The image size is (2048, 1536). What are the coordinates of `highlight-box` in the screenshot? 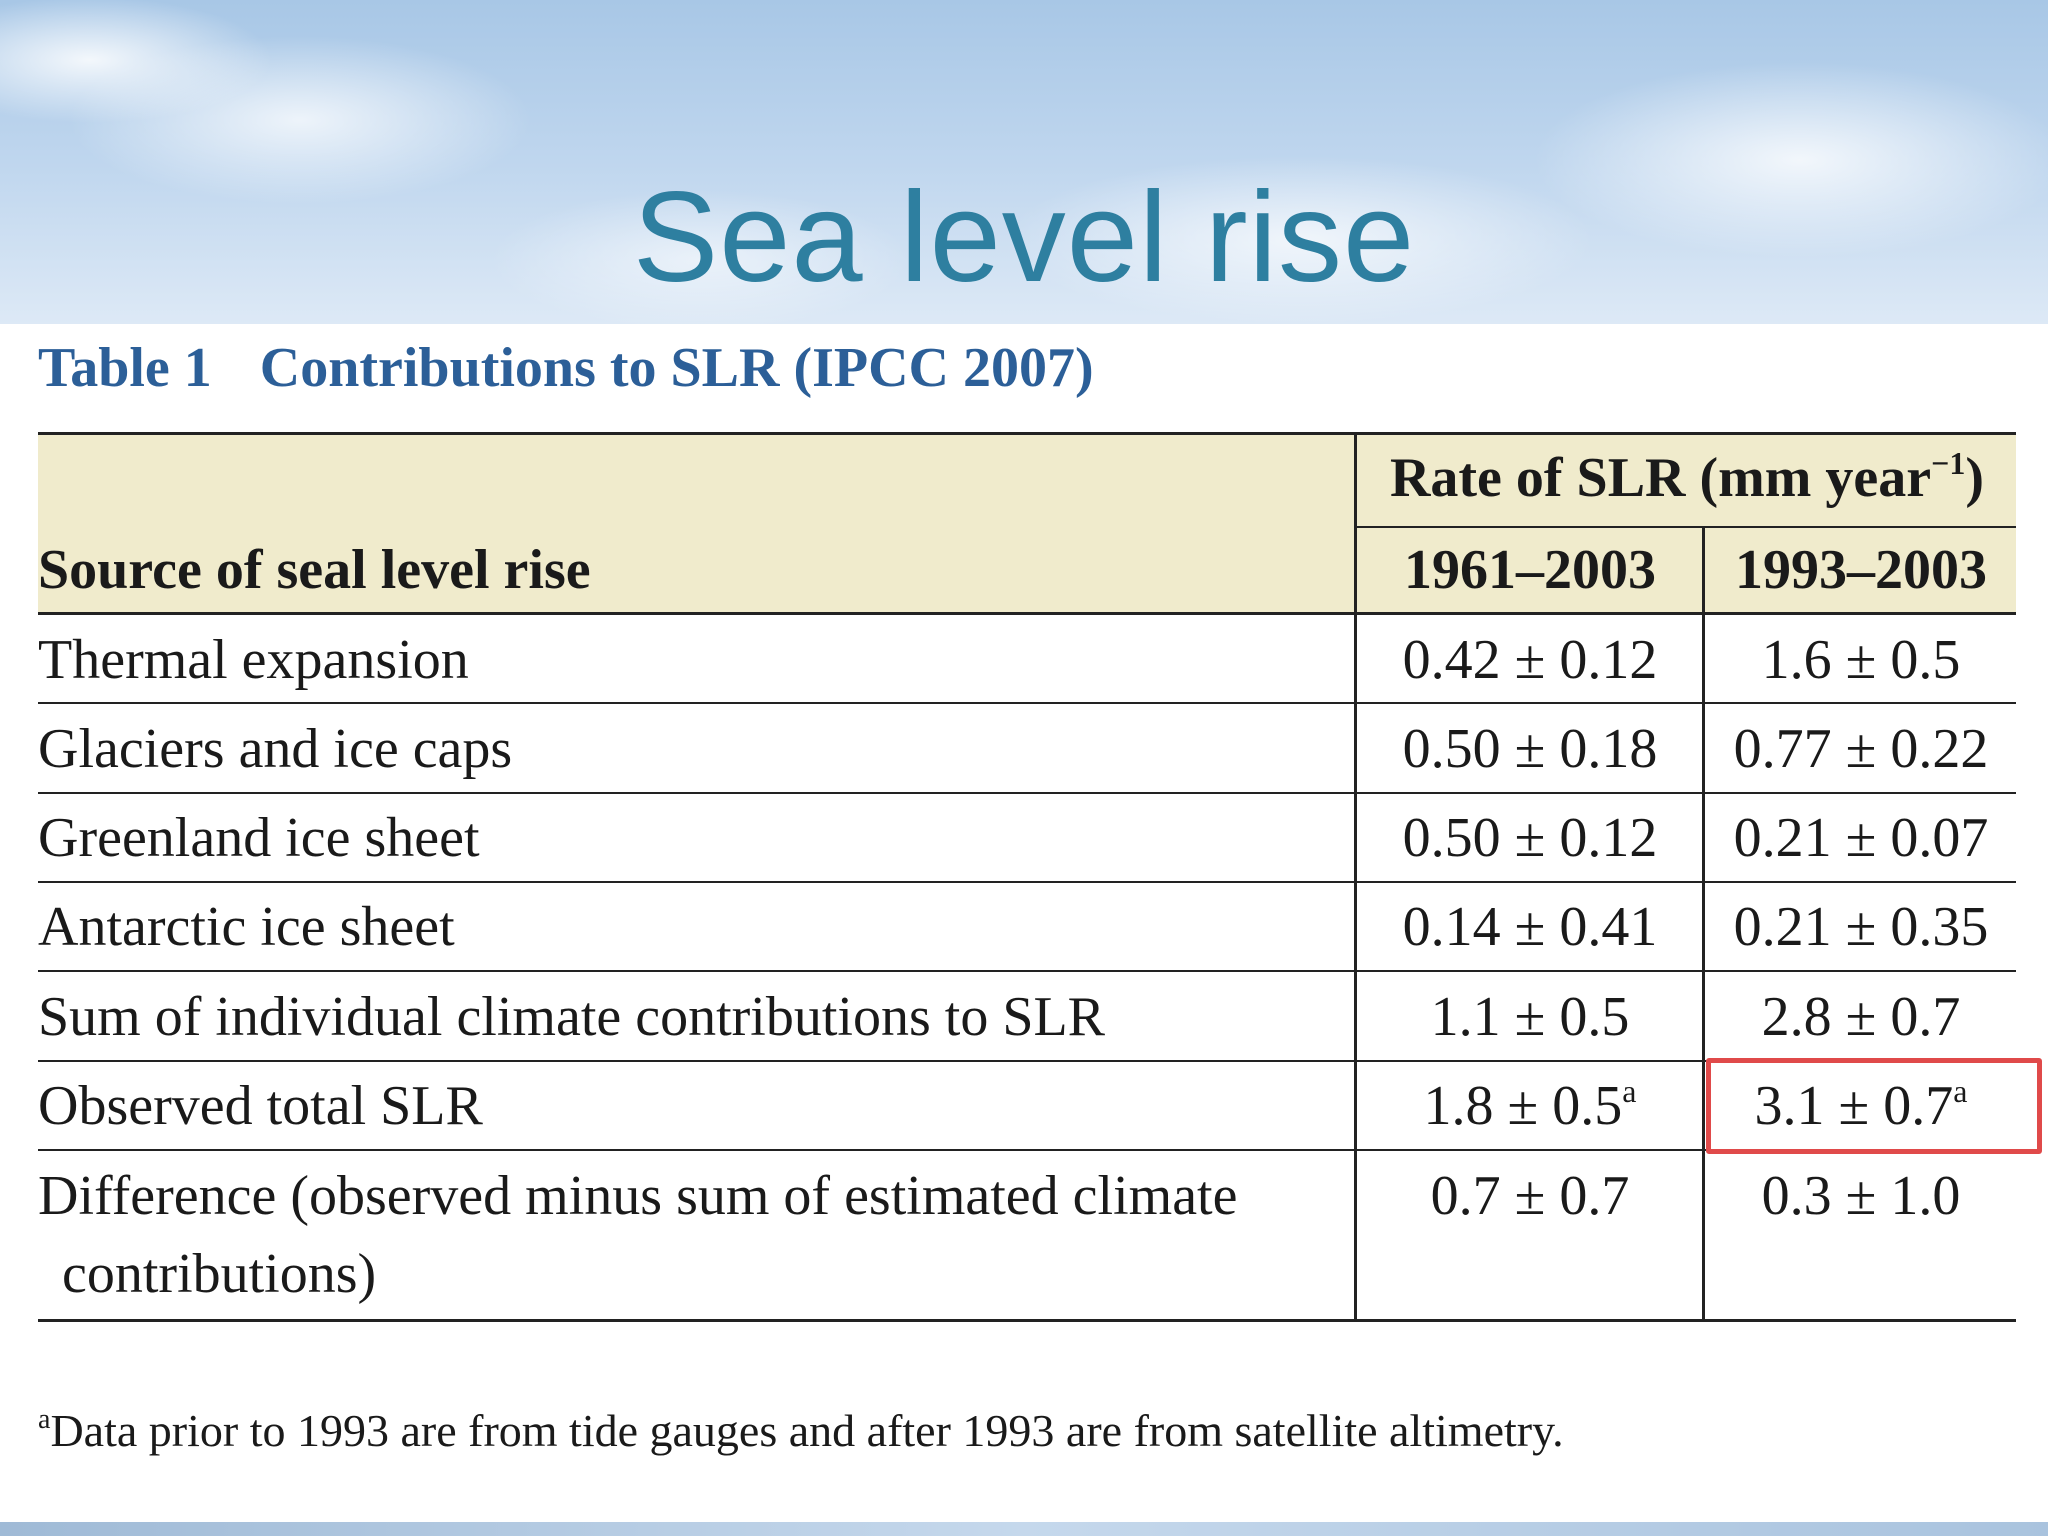 It's located at (1874, 1106).